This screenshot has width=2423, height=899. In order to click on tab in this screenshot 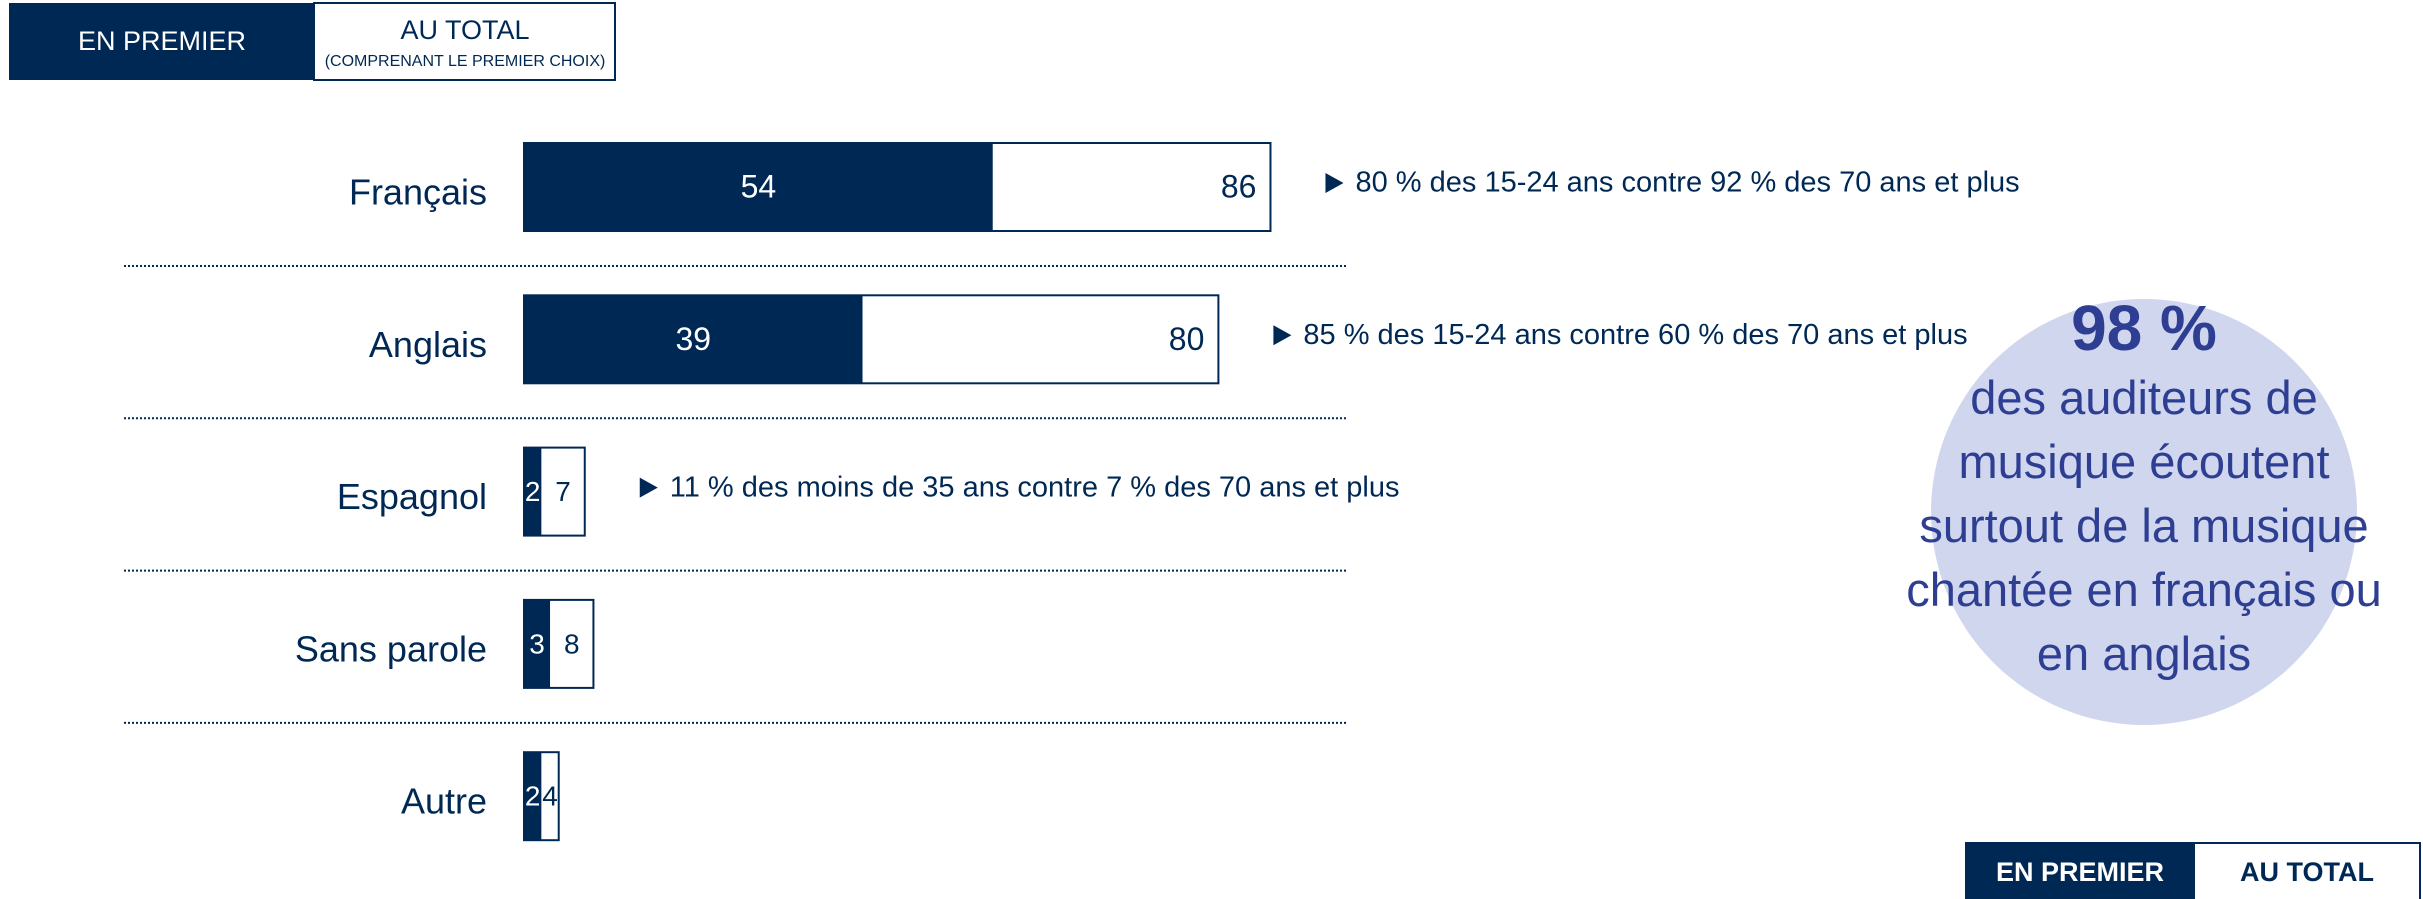, I will do `click(464, 41)`.